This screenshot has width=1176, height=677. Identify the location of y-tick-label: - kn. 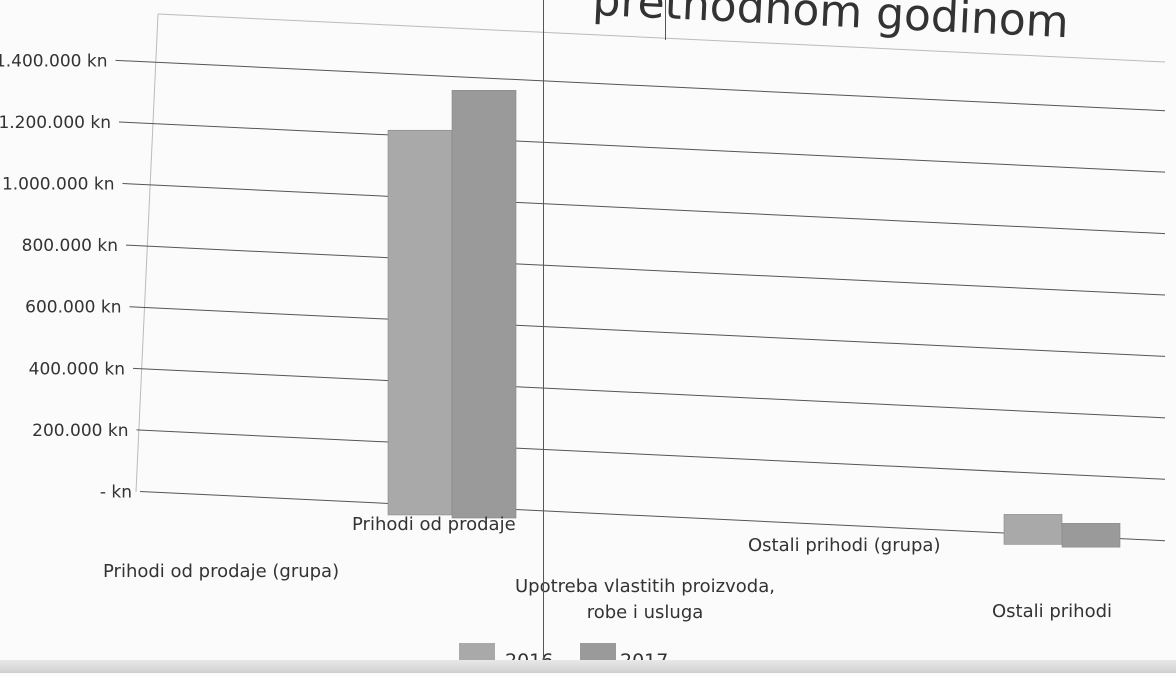
(116, 493).